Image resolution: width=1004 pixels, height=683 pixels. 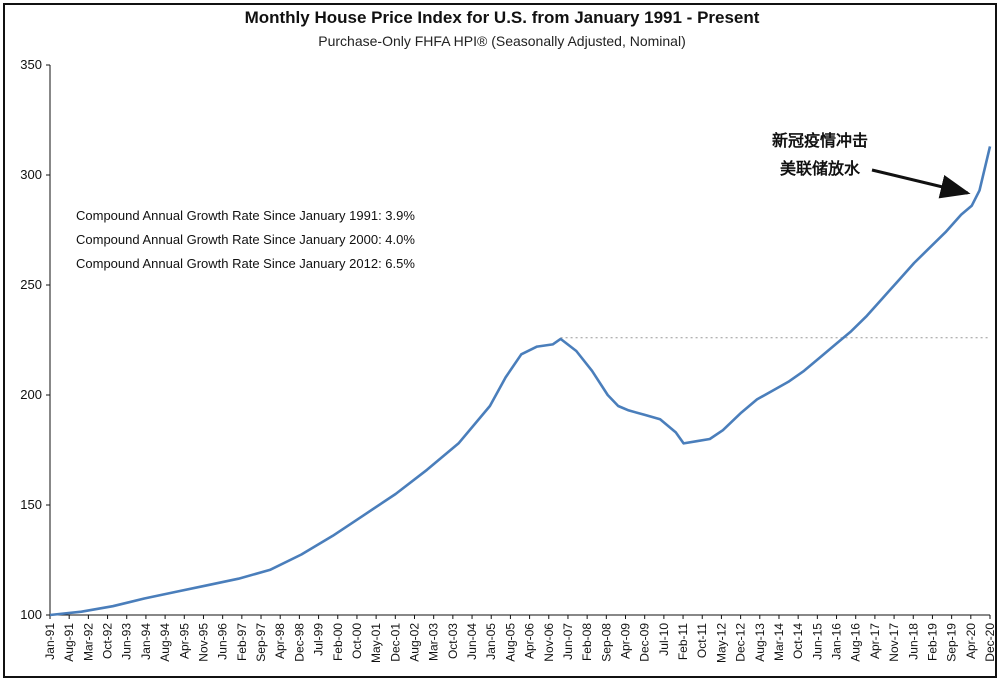 What do you see at coordinates (971, 641) in the screenshot?
I see `x-tick-label: Apr-20` at bounding box center [971, 641].